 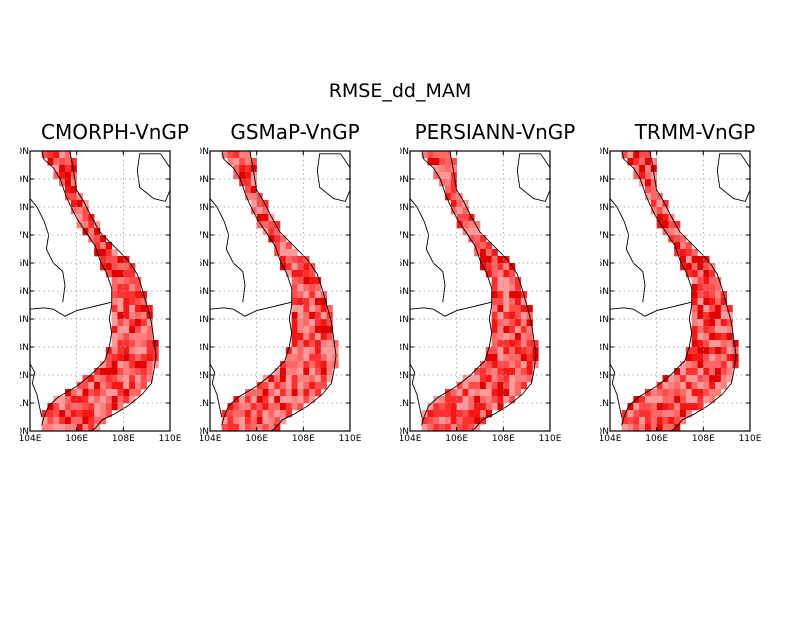 What do you see at coordinates (451, 309) in the screenshot?
I see `coastline-path` at bounding box center [451, 309].